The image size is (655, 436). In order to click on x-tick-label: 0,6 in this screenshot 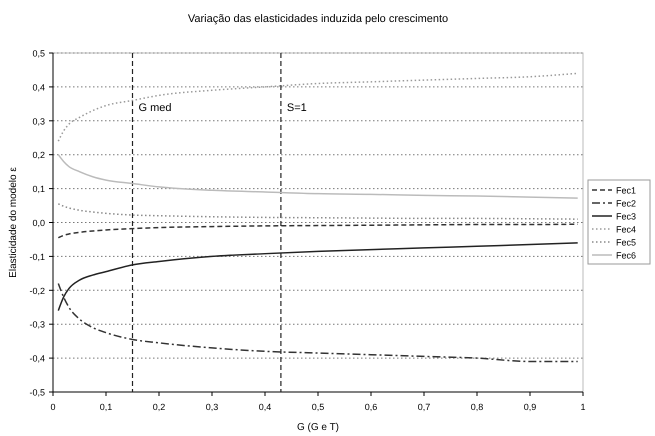, I will do `click(371, 407)`.